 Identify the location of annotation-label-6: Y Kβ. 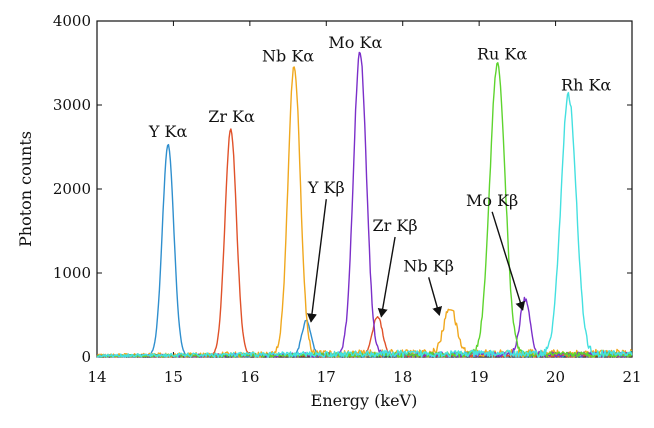
(326, 187).